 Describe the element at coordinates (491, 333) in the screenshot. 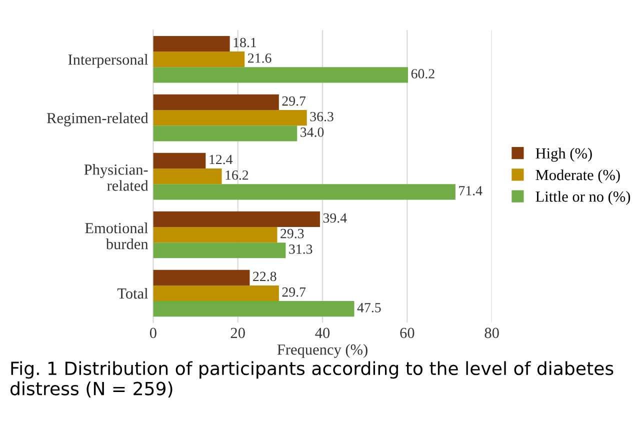

I see `x-tick-label: 80` at that location.